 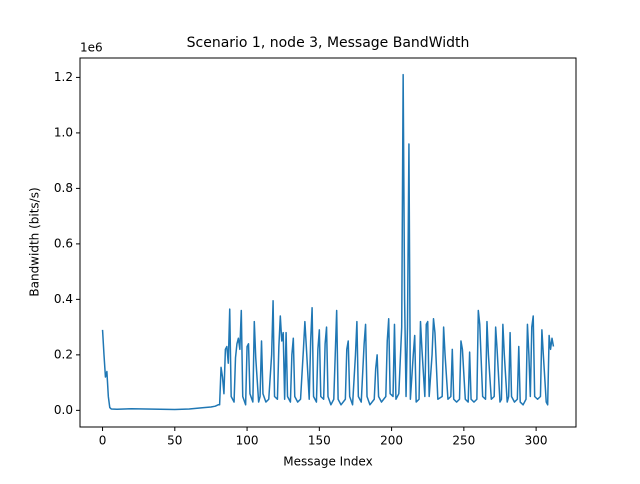 I want to click on x-tick-label: 300, so click(x=536, y=441).